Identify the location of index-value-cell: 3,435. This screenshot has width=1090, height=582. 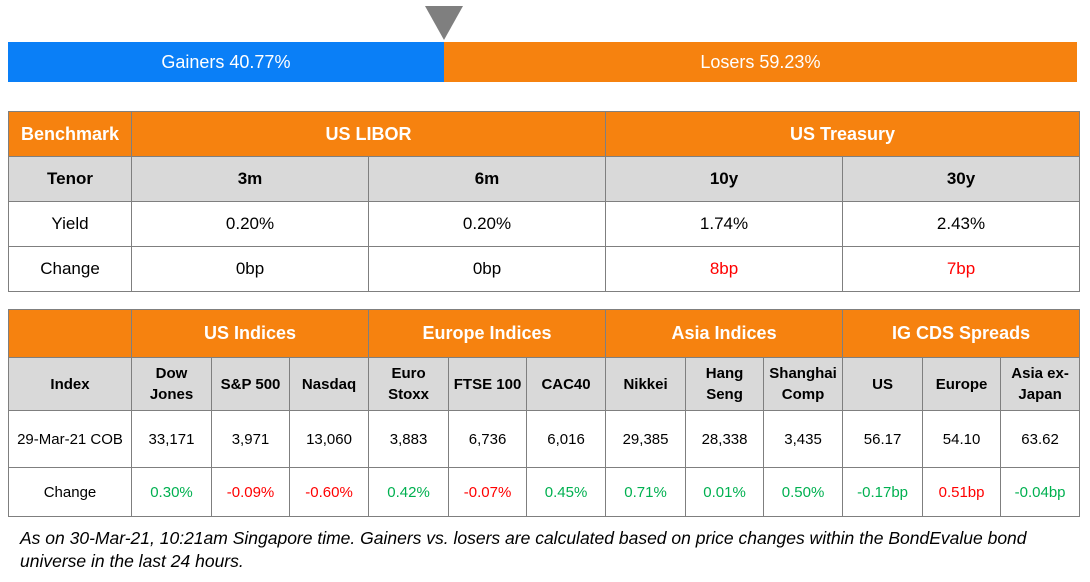
(803, 439).